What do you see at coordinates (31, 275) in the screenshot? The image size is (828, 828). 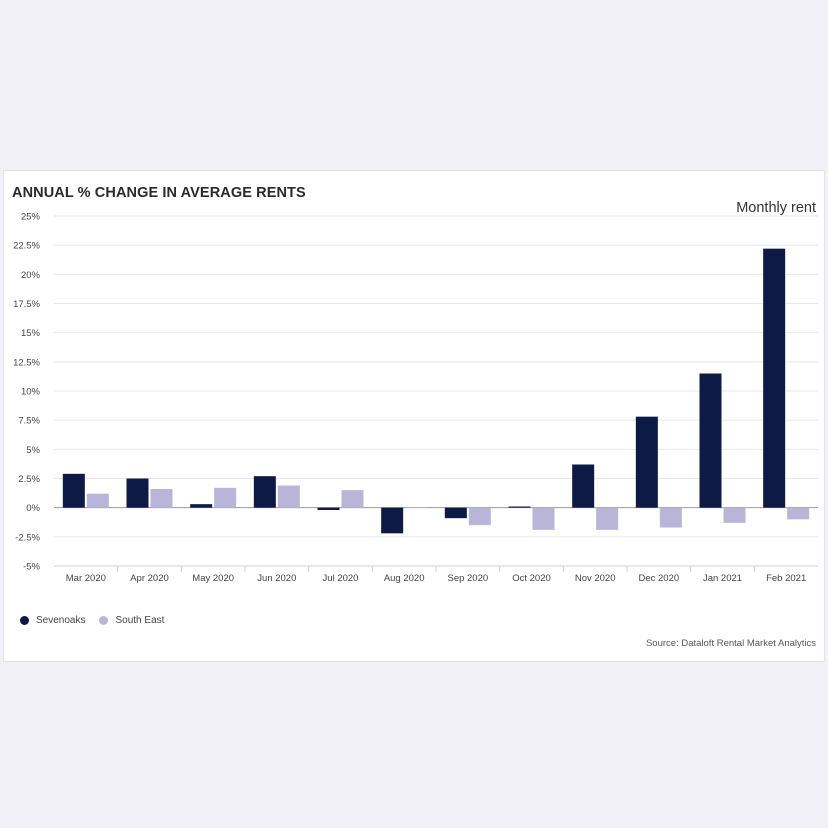 I see `y-tick-label: 20%` at bounding box center [31, 275].